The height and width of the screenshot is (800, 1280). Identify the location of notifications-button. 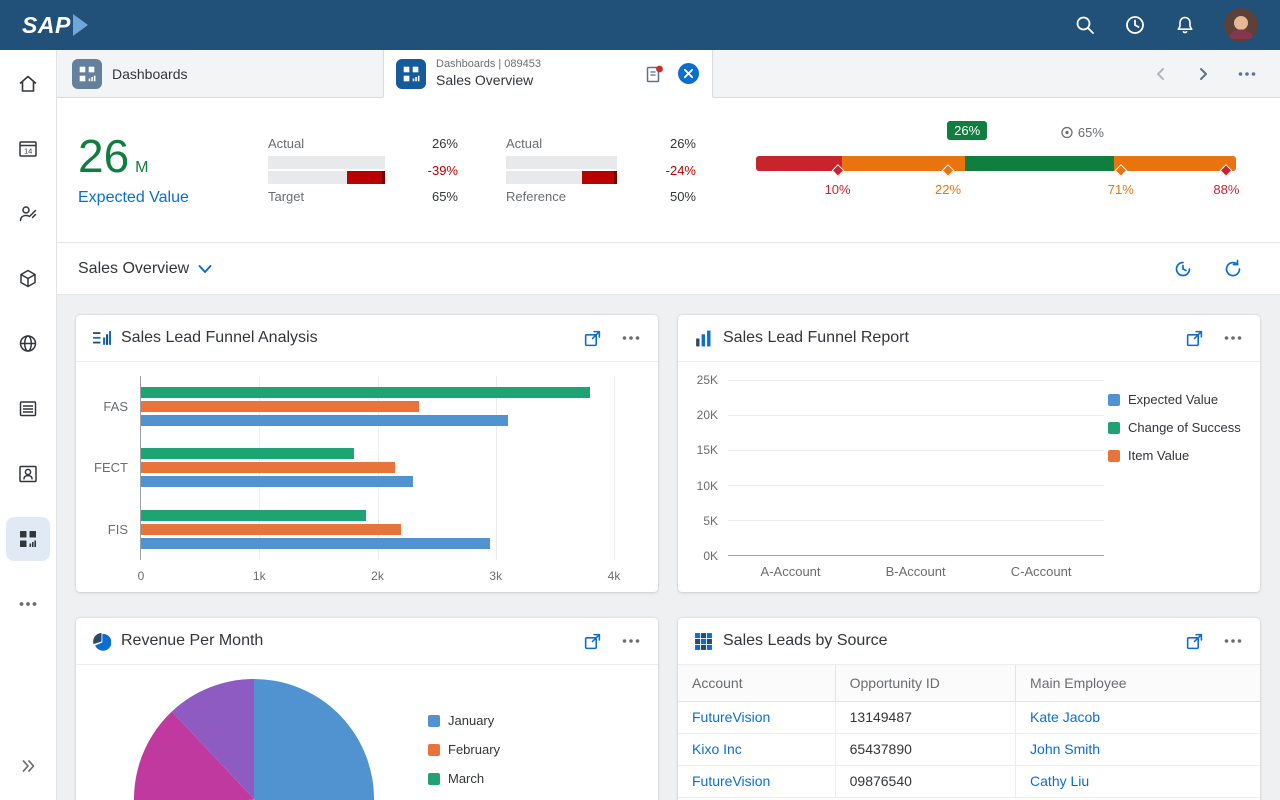
(1185, 25).